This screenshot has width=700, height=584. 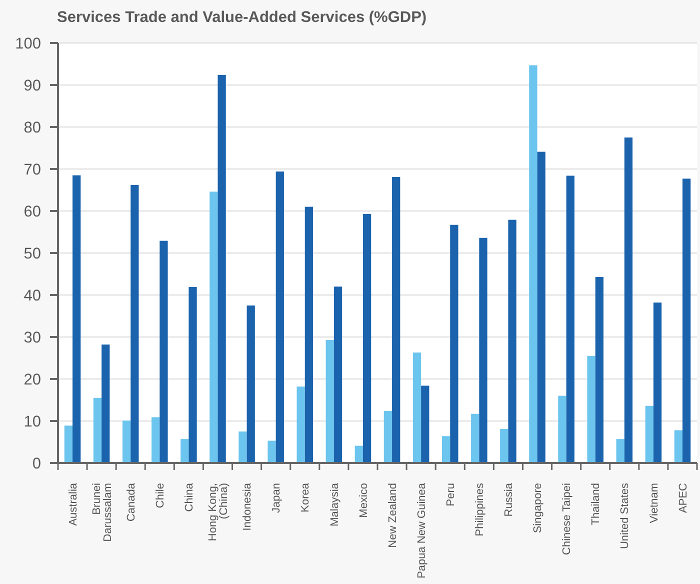 What do you see at coordinates (160, 495) in the screenshot?
I see `x-tick-label: Chile` at bounding box center [160, 495].